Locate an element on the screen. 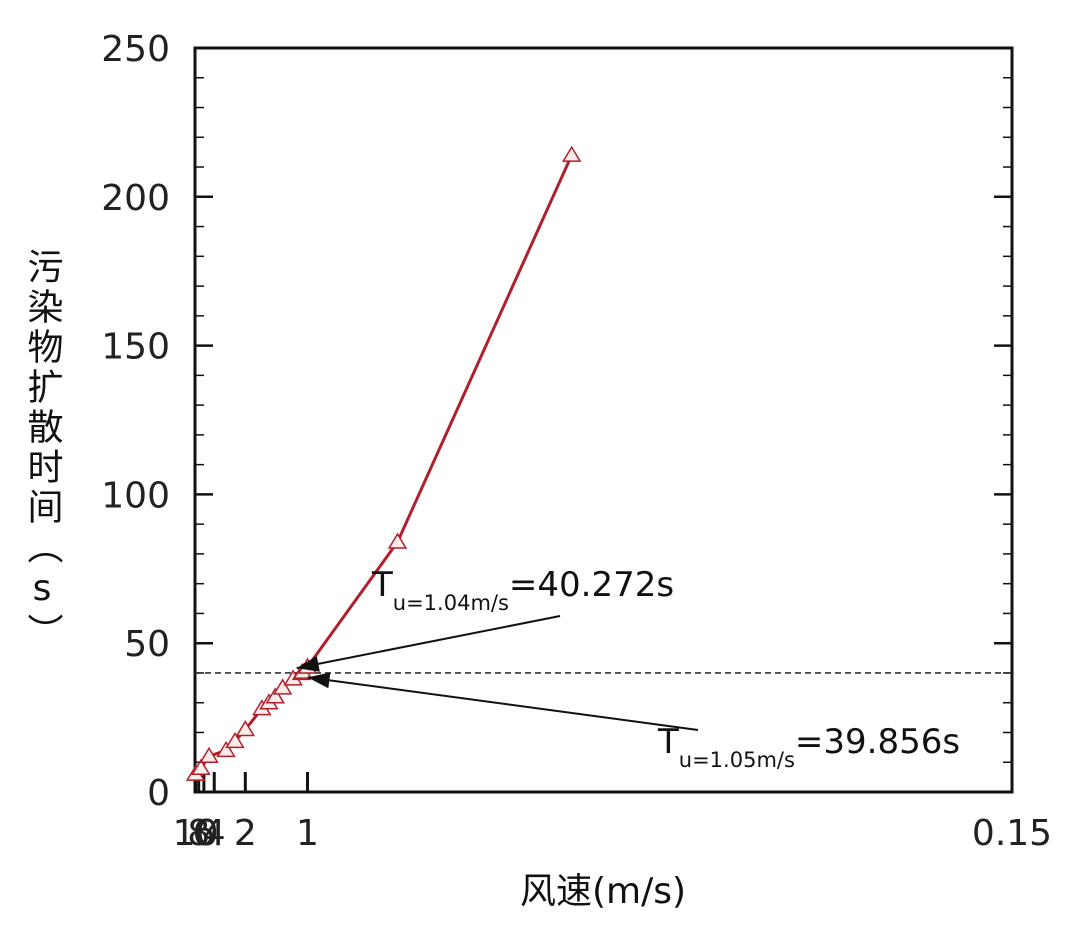  x-tick-label: 1 is located at coordinates (307, 833).